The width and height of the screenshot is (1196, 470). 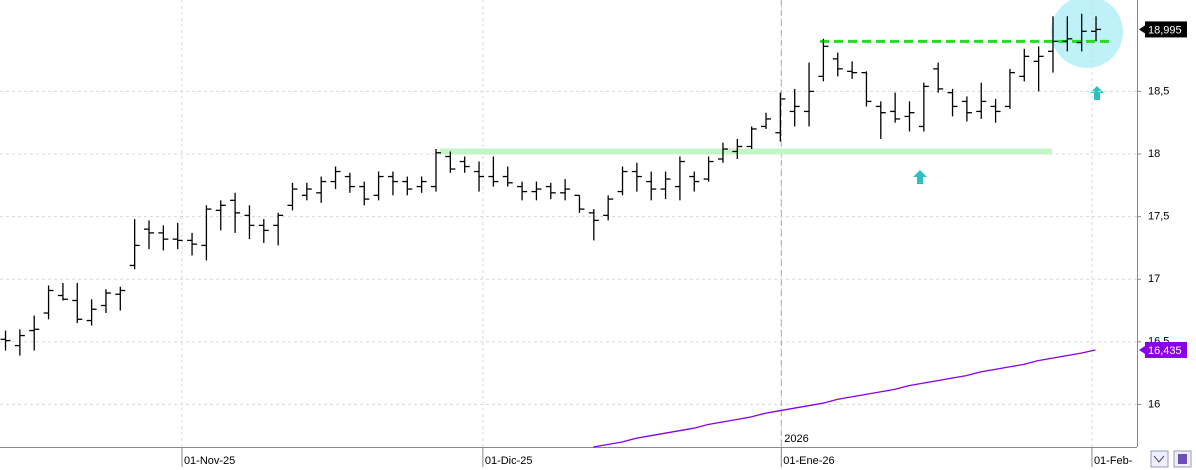 I want to click on x-tick-label: 01-Dic-25, so click(x=509, y=461).